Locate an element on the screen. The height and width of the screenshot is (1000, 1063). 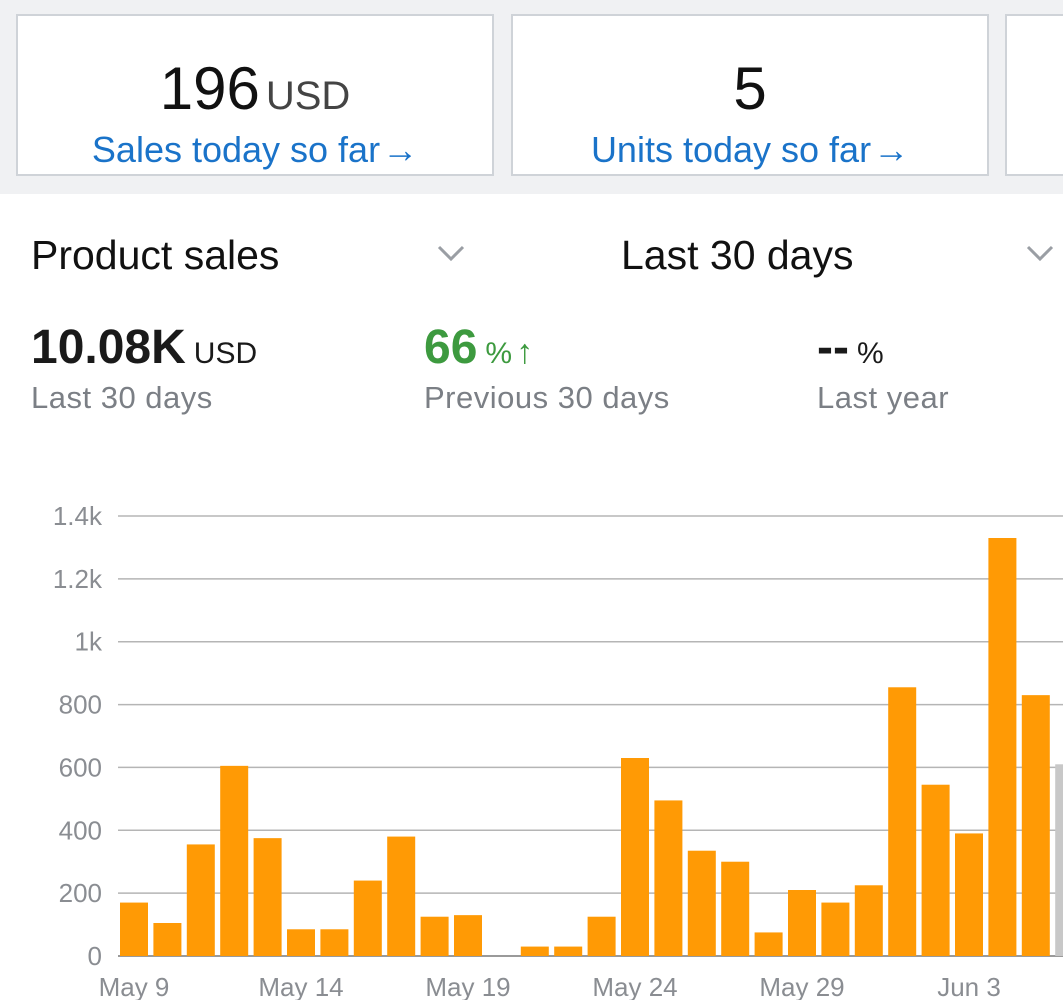
y-tick-label: 0 is located at coordinates (95, 956).